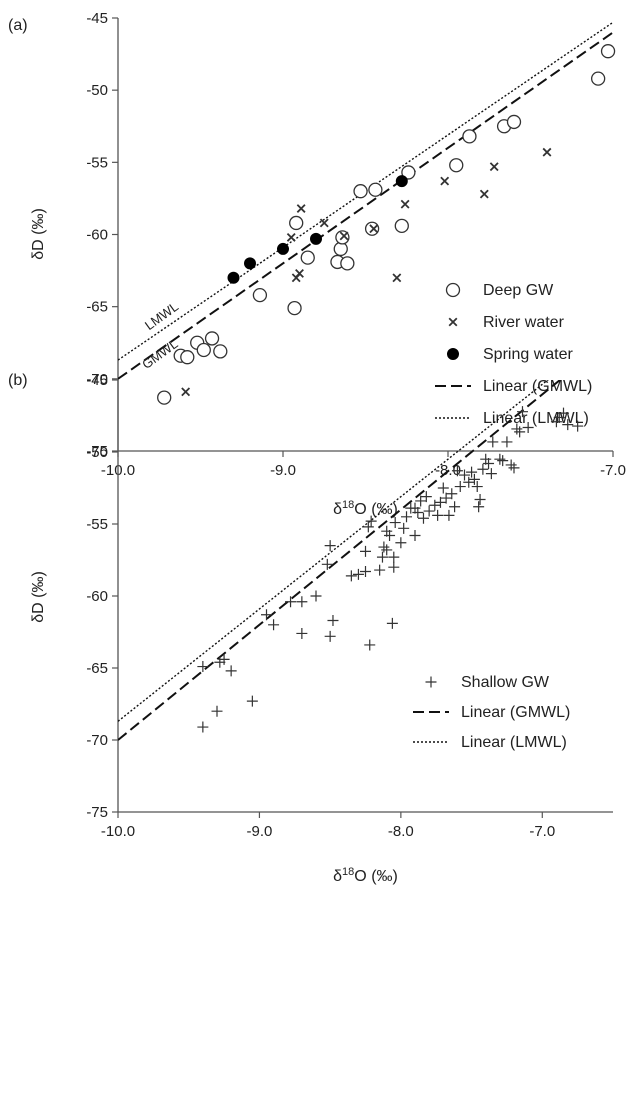 The image size is (636, 1095). Describe the element at coordinates (528, 354) in the screenshot. I see `legend-label: Spring water` at that location.